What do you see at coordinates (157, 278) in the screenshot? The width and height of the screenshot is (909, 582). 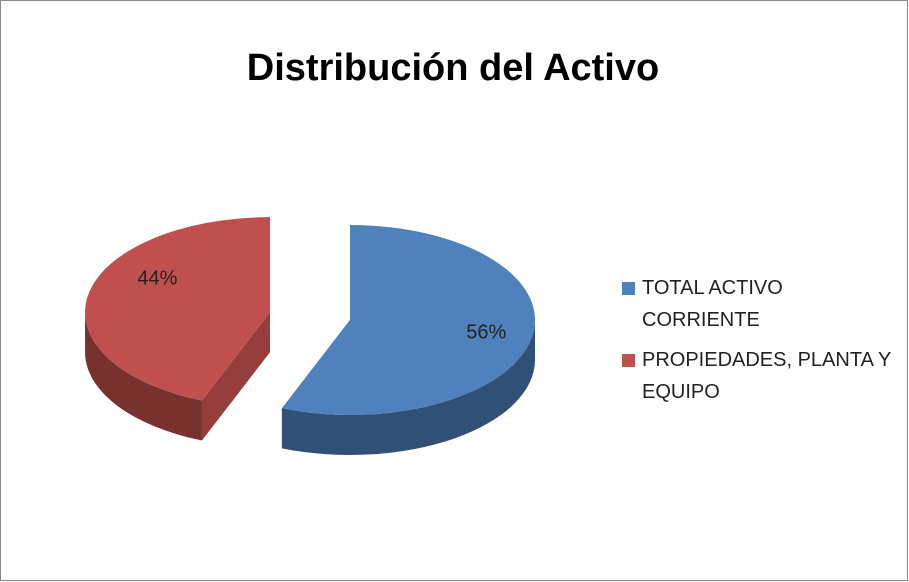 I see `data-label: 44%` at bounding box center [157, 278].